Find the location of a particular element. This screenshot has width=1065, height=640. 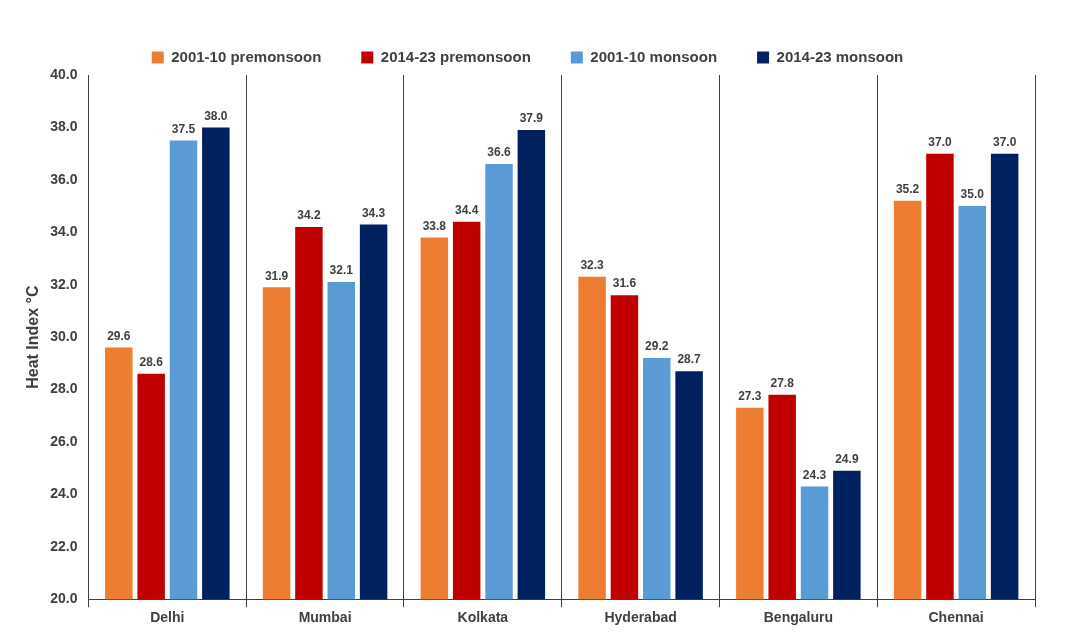

y-tick-label: 40.0 is located at coordinates (64, 73).